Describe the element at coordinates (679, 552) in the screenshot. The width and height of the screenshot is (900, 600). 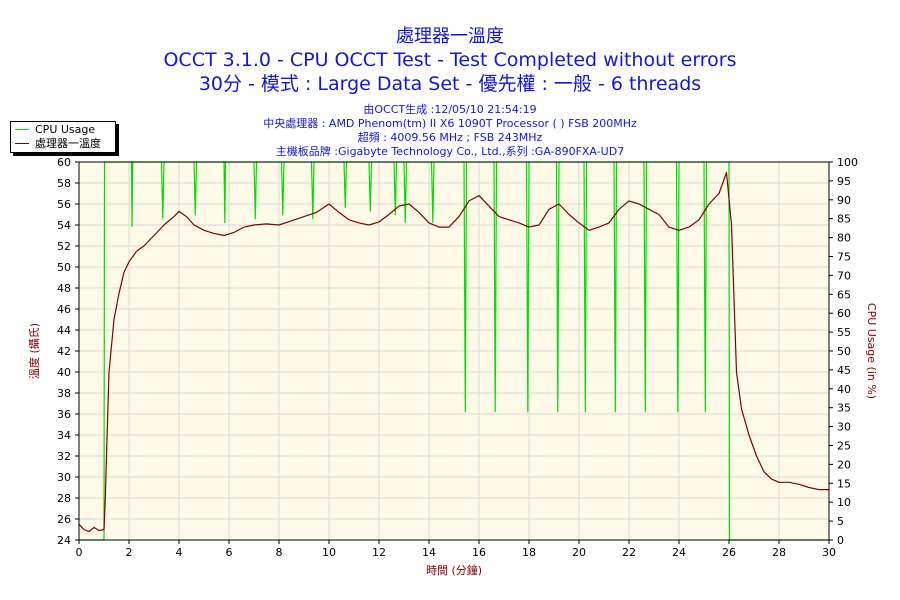
I see `x-tick-label: 24` at that location.